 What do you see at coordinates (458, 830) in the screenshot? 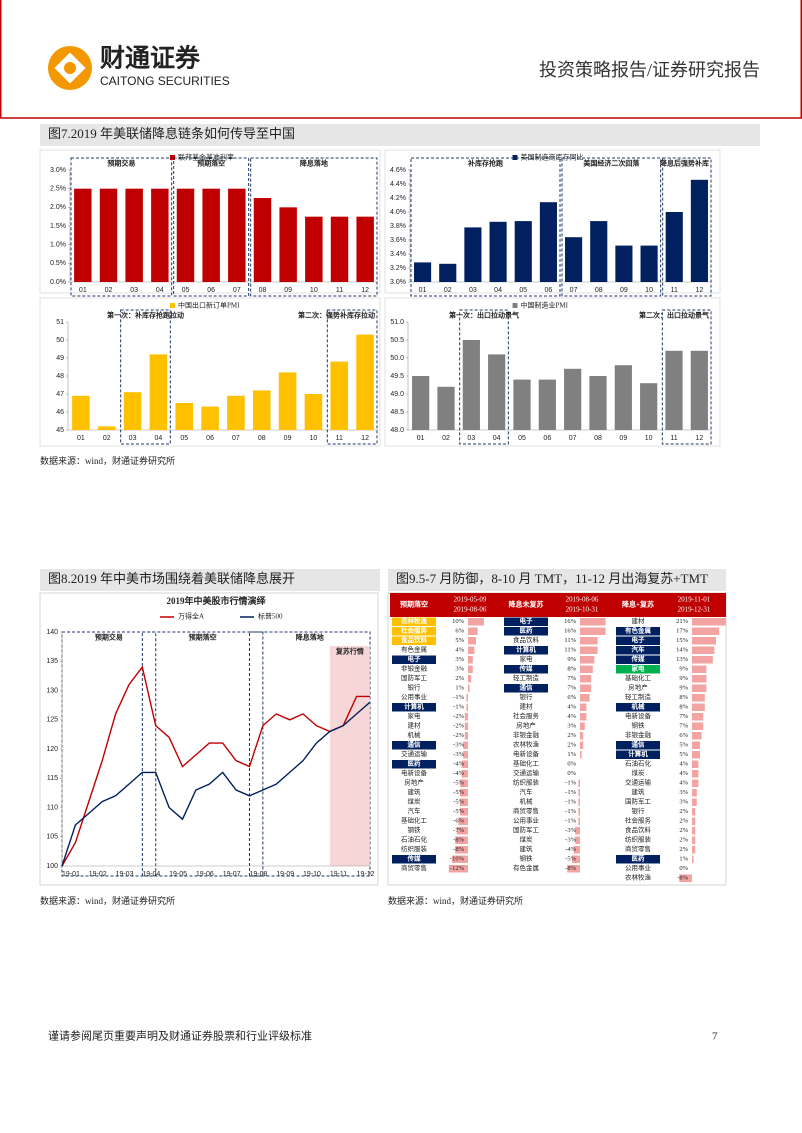
I see `value-label: -7%` at bounding box center [458, 830].